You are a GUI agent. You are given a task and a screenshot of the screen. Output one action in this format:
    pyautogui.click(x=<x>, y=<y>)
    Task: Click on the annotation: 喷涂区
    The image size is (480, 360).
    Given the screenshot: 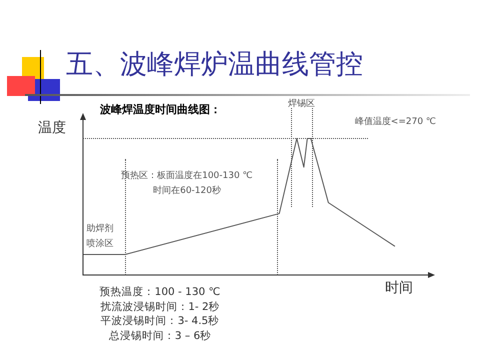 What is the action you would take?
    pyautogui.click(x=100, y=245)
    